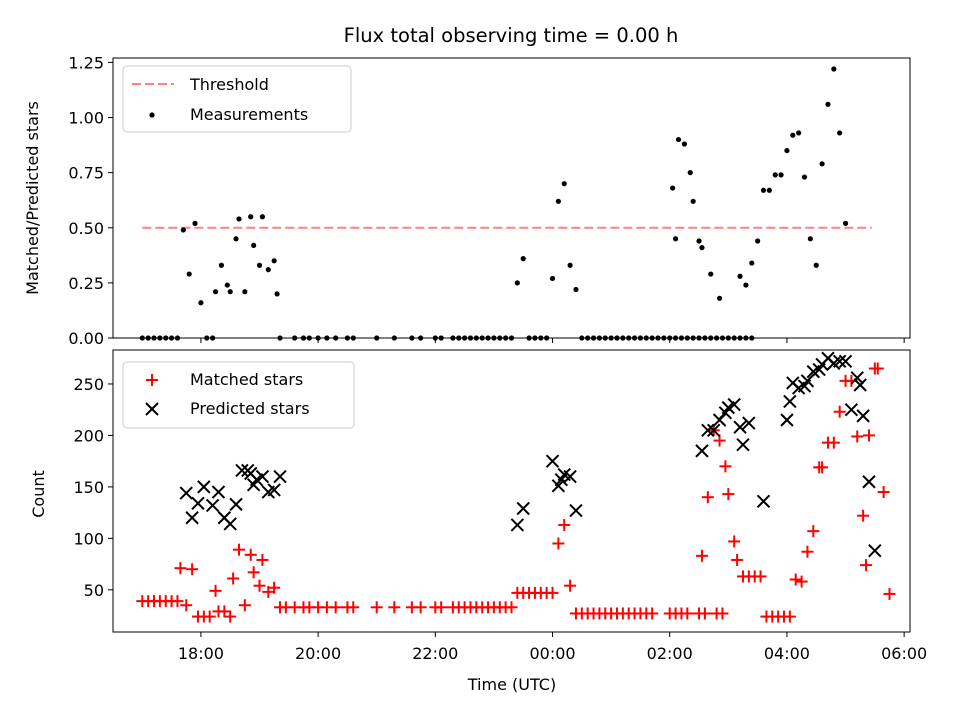  I want to click on ratio-y-tick-label: 0.00, so click(86, 338).